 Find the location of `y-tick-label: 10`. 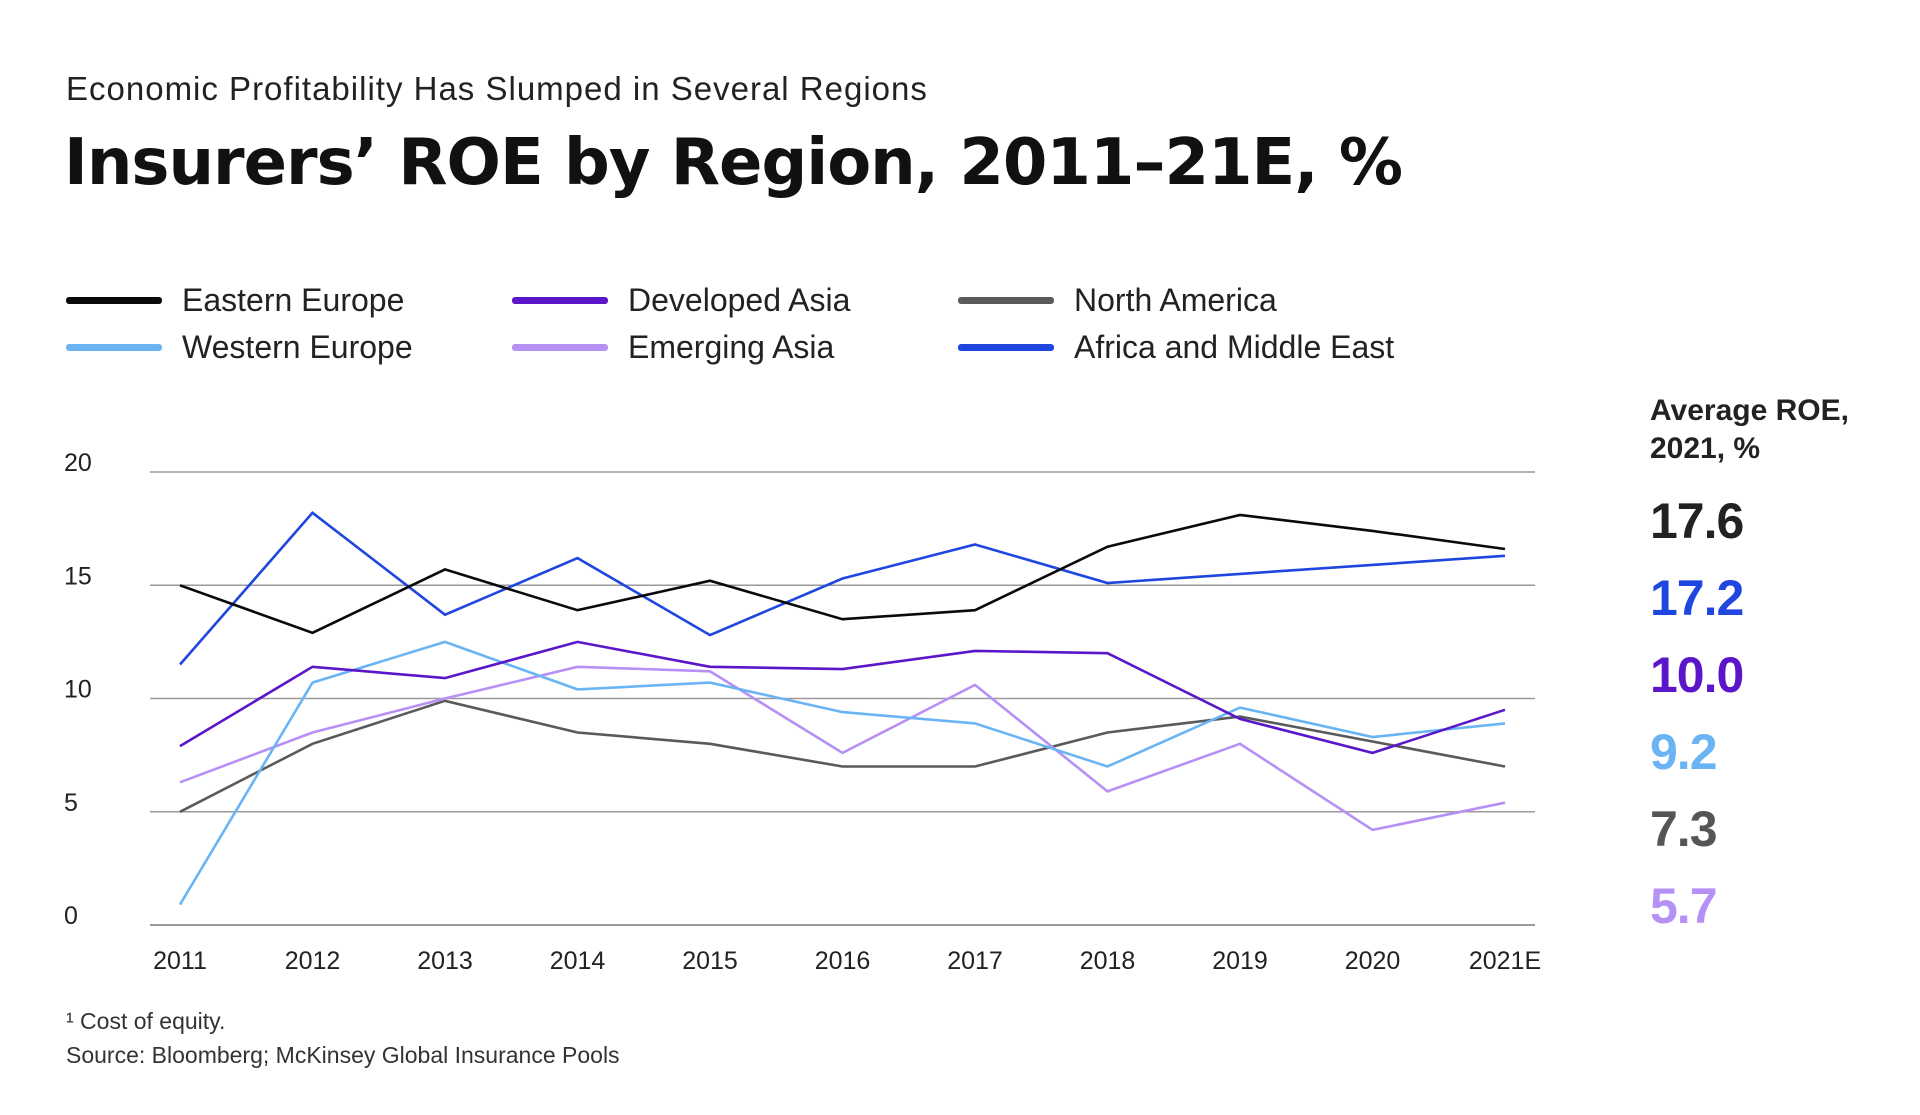

y-tick-label: 10 is located at coordinates (78, 690).